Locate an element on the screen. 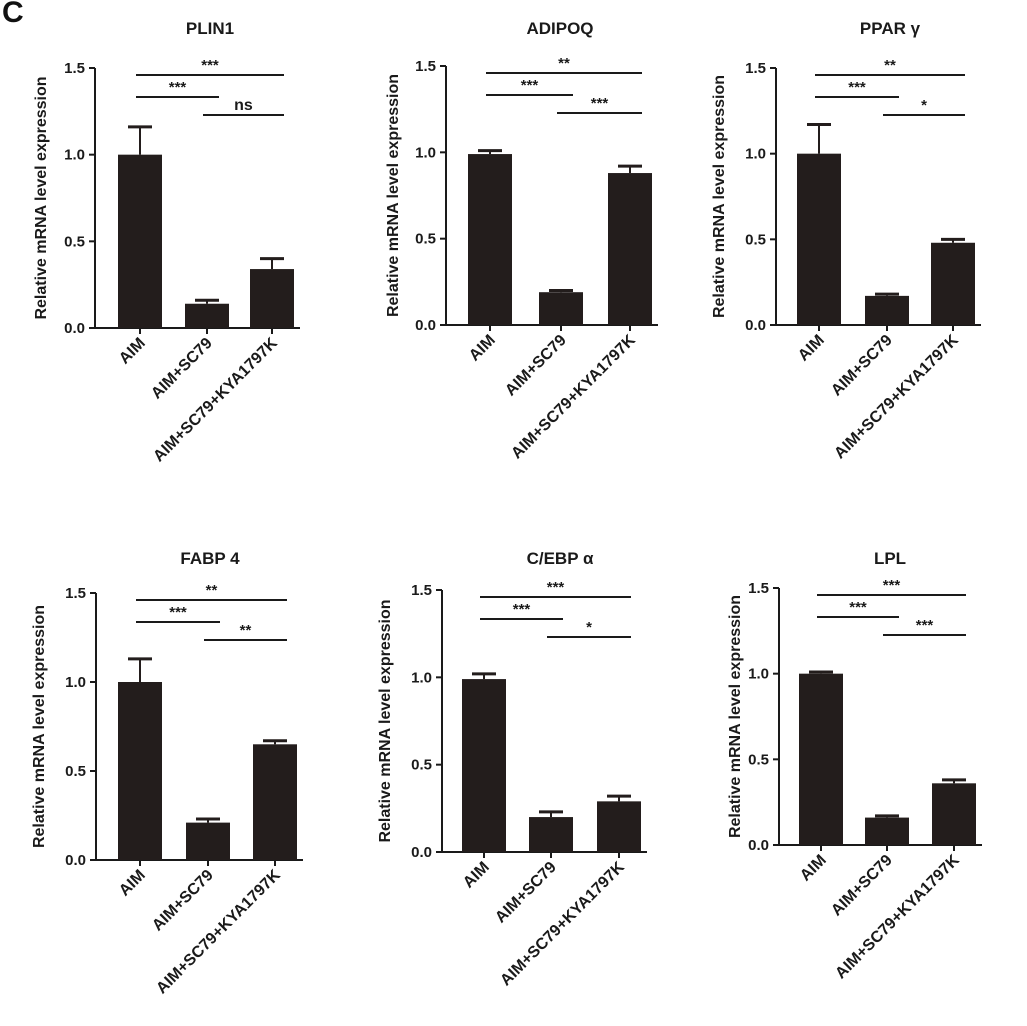 This screenshot has height=1026, width=1027. chart-title: FABP 4 is located at coordinates (210, 558).